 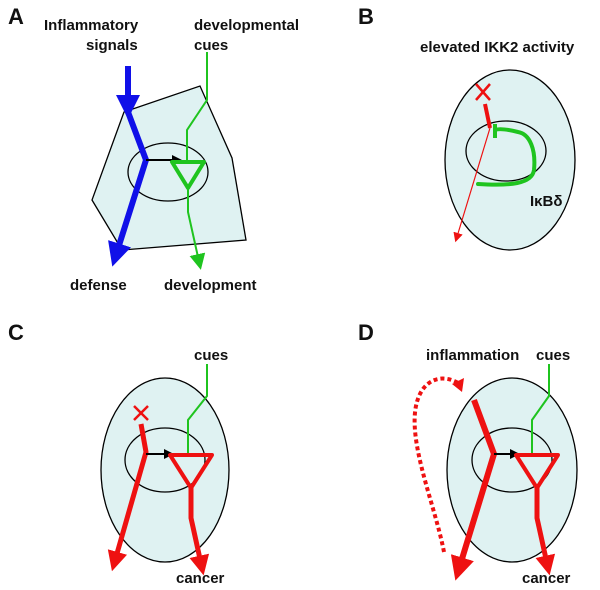 What do you see at coordinates (211, 355) in the screenshot?
I see `panel-c-cue-label: cues` at bounding box center [211, 355].